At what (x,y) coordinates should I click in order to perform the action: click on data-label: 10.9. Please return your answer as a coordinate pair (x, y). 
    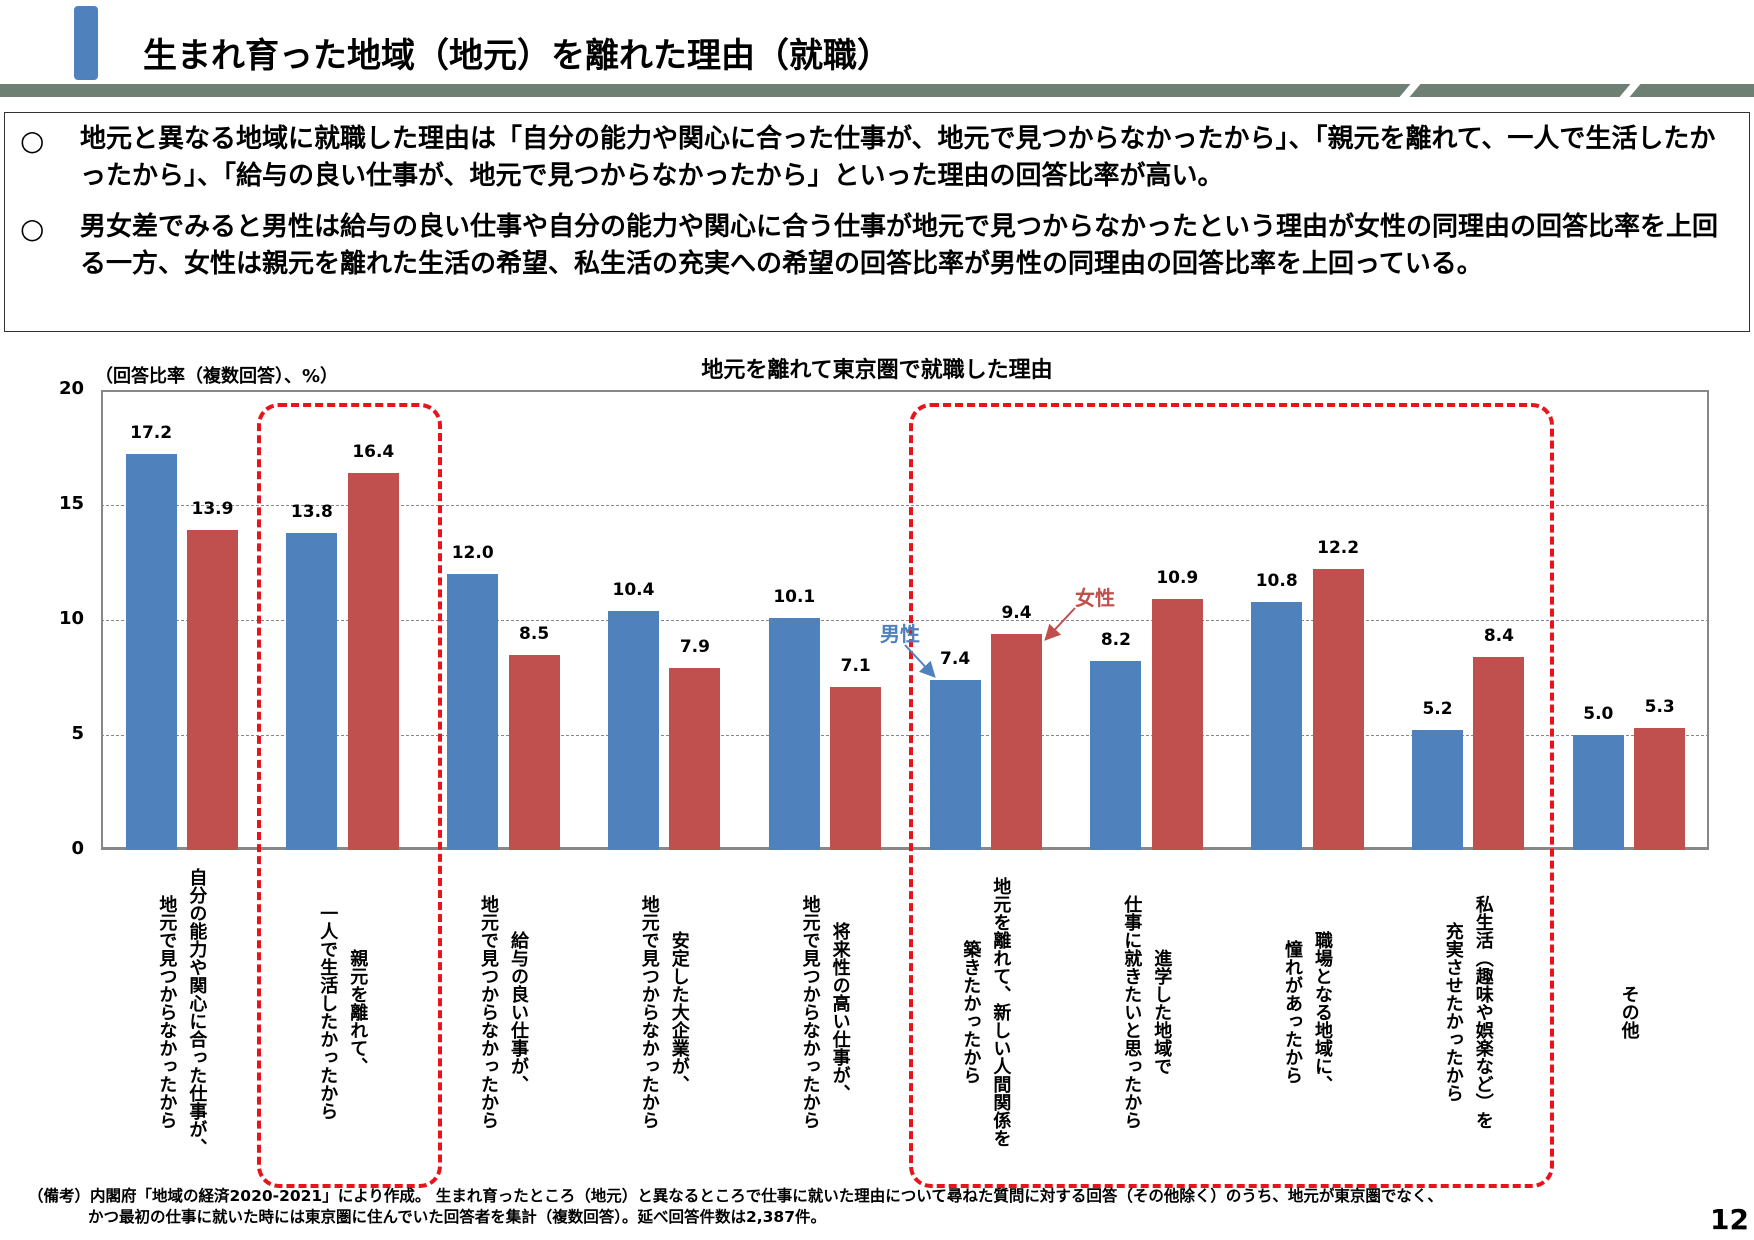
    Looking at the image, I should click on (1177, 578).